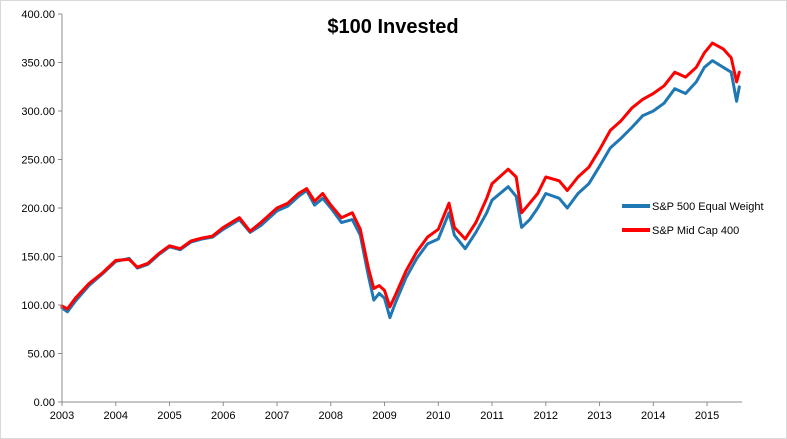  What do you see at coordinates (38, 64) in the screenshot?
I see `y-tick-label: 350.00` at bounding box center [38, 64].